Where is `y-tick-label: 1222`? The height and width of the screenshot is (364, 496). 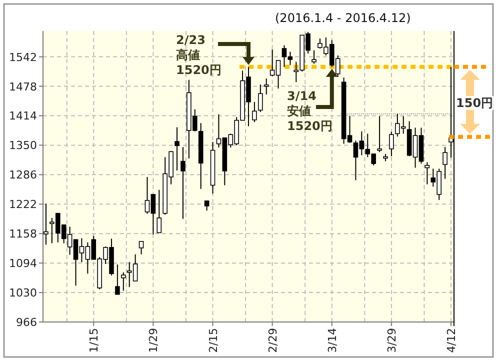 y-tick-label: 1222 is located at coordinates (23, 205).